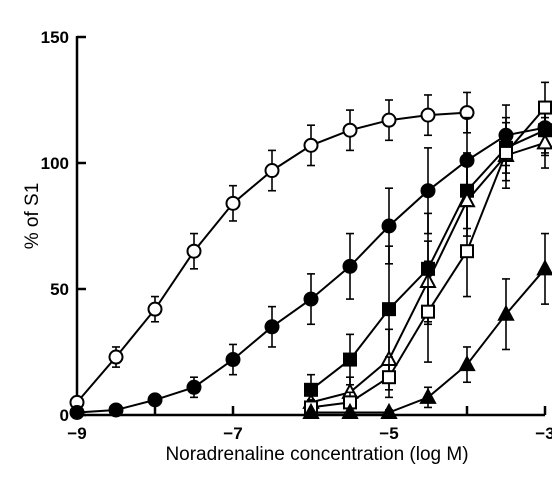 This screenshot has height=477, width=552. What do you see at coordinates (76, 433) in the screenshot?
I see `x-tick-label: −9` at bounding box center [76, 433].